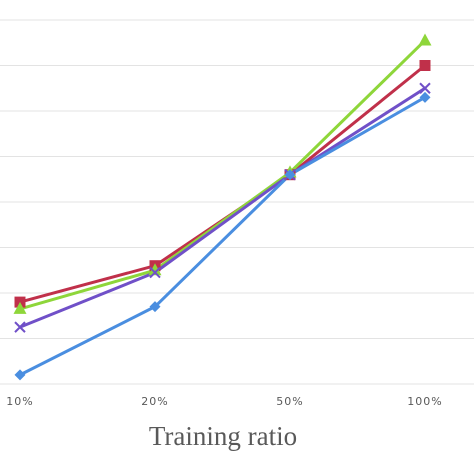 This screenshot has height=474, width=474. Describe the element at coordinates (224, 401) in the screenshot. I see `x-tick-labels: 10% 20% 50% 100%` at that location.